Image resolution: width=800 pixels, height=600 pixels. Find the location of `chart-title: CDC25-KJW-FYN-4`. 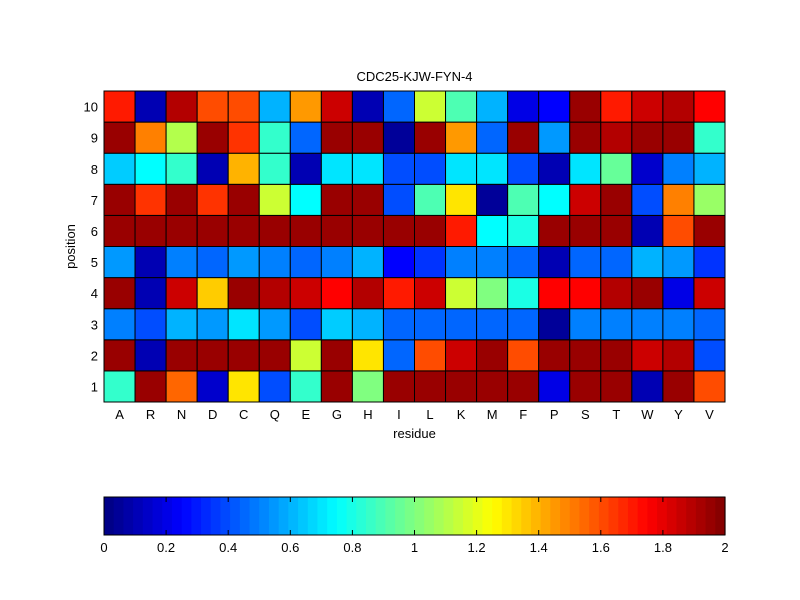

chart-title: CDC25-KJW-FYN-4 is located at coordinates (414, 76).